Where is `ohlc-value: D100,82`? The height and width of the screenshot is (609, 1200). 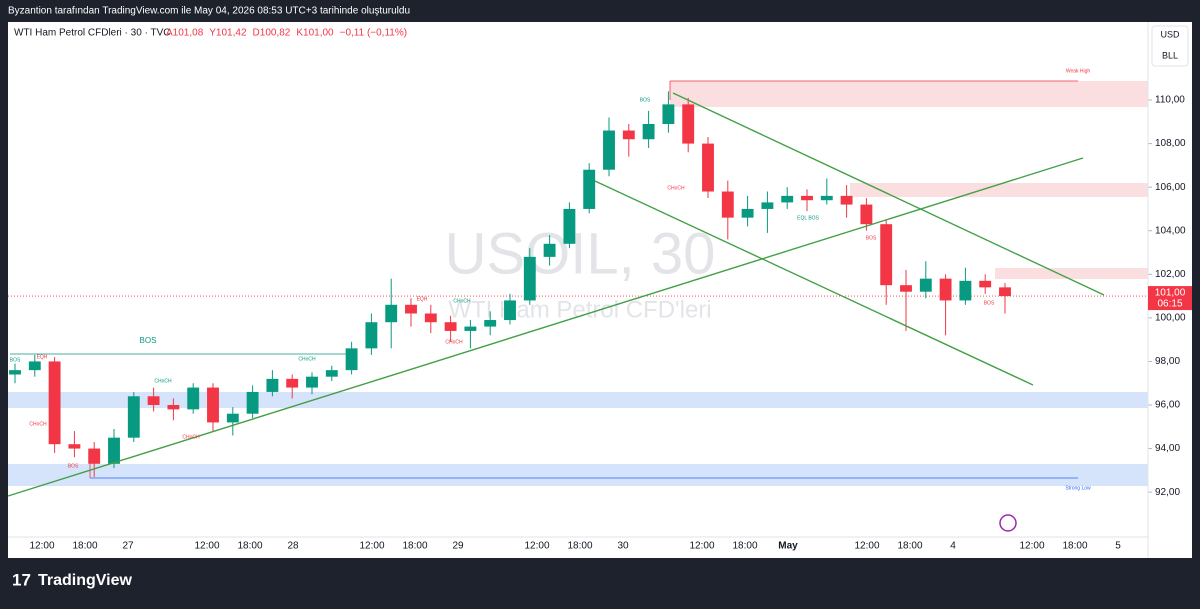 ohlc-value: D100,82 is located at coordinates (272, 33).